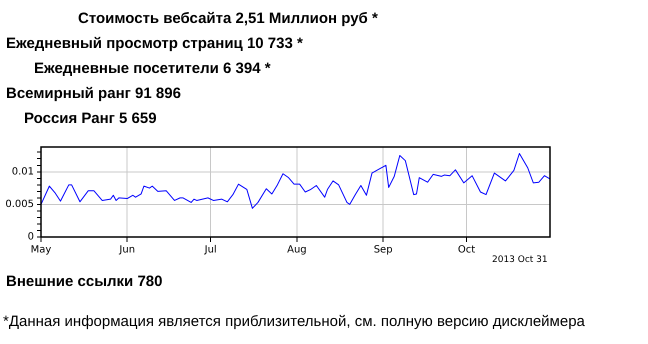 Image resolution: width=648 pixels, height=344 pixels. I want to click on text: Всемирный ранг 91 896, so click(93, 93).